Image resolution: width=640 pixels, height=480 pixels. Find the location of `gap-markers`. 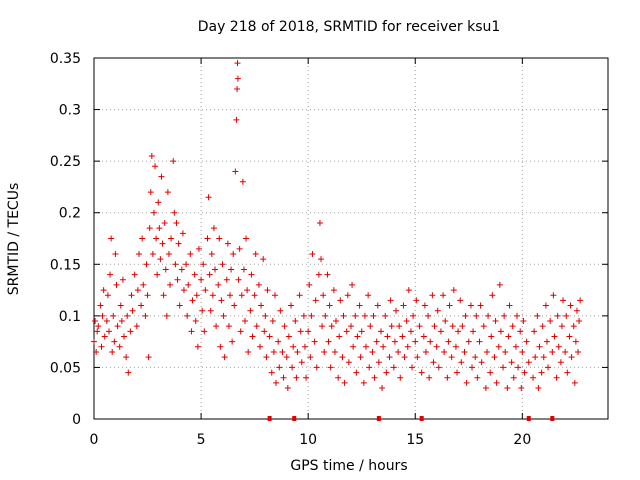

gap-markers is located at coordinates (411, 418).